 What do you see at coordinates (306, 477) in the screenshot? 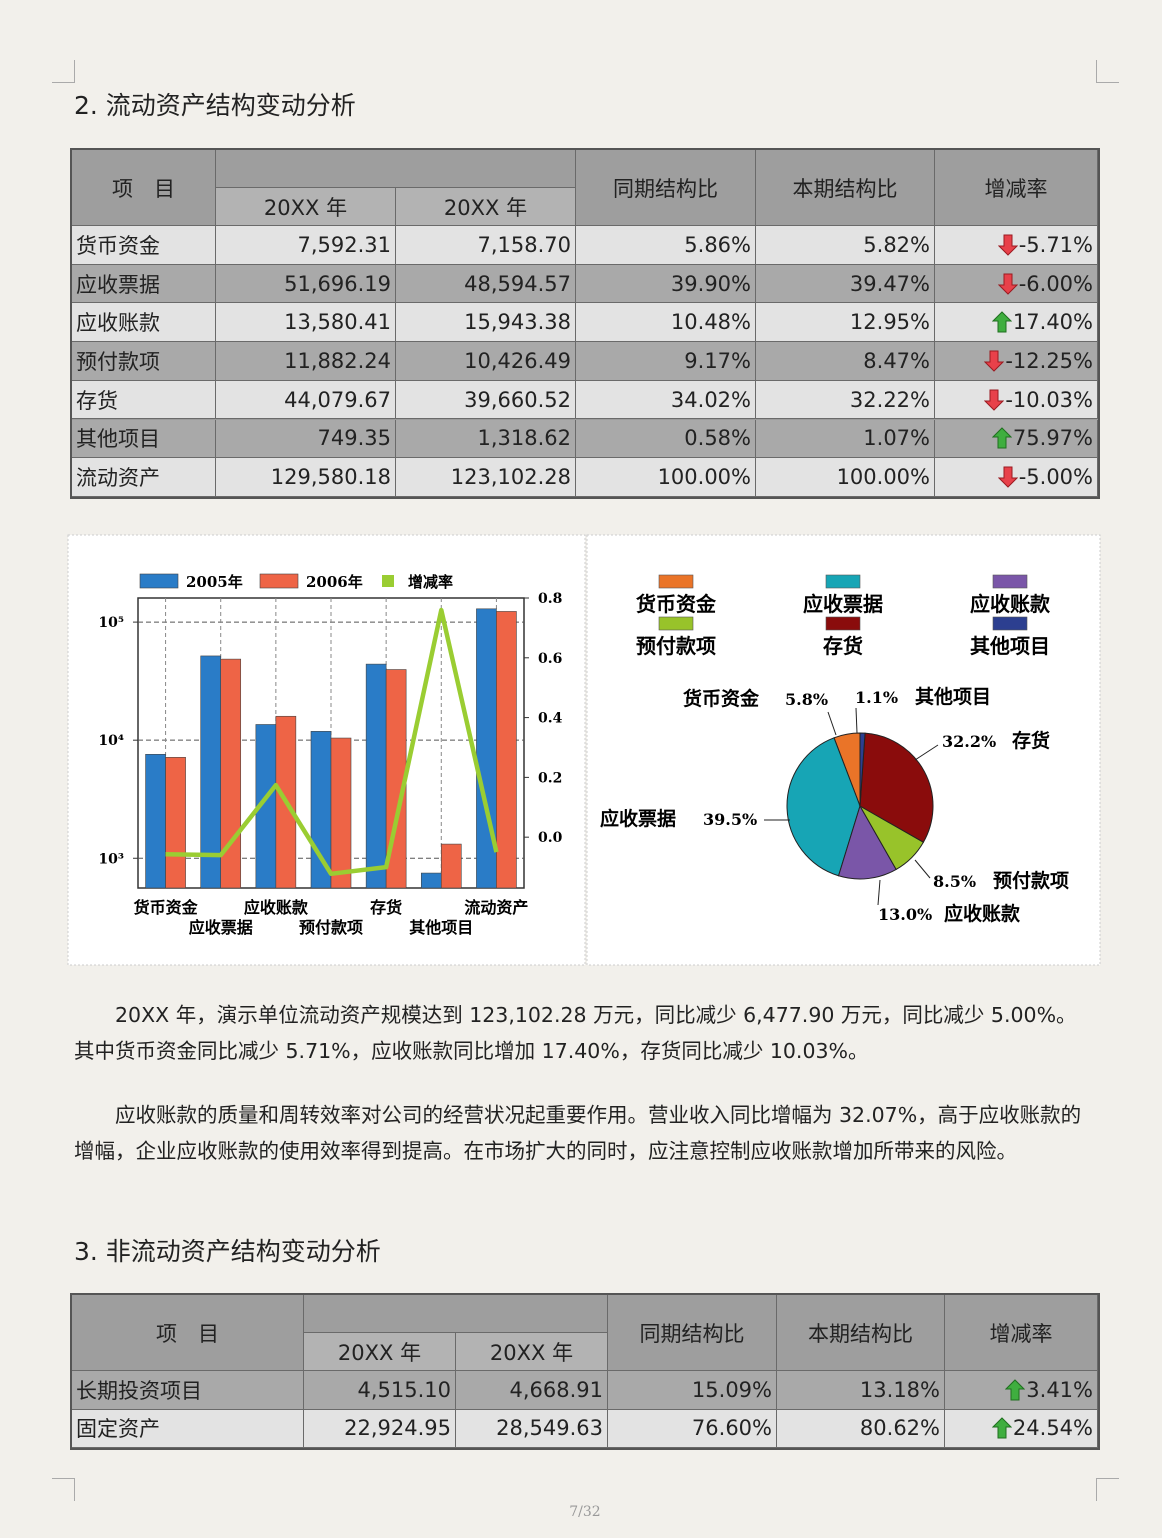
I see `table-cell: 129,580.18` at bounding box center [306, 477].